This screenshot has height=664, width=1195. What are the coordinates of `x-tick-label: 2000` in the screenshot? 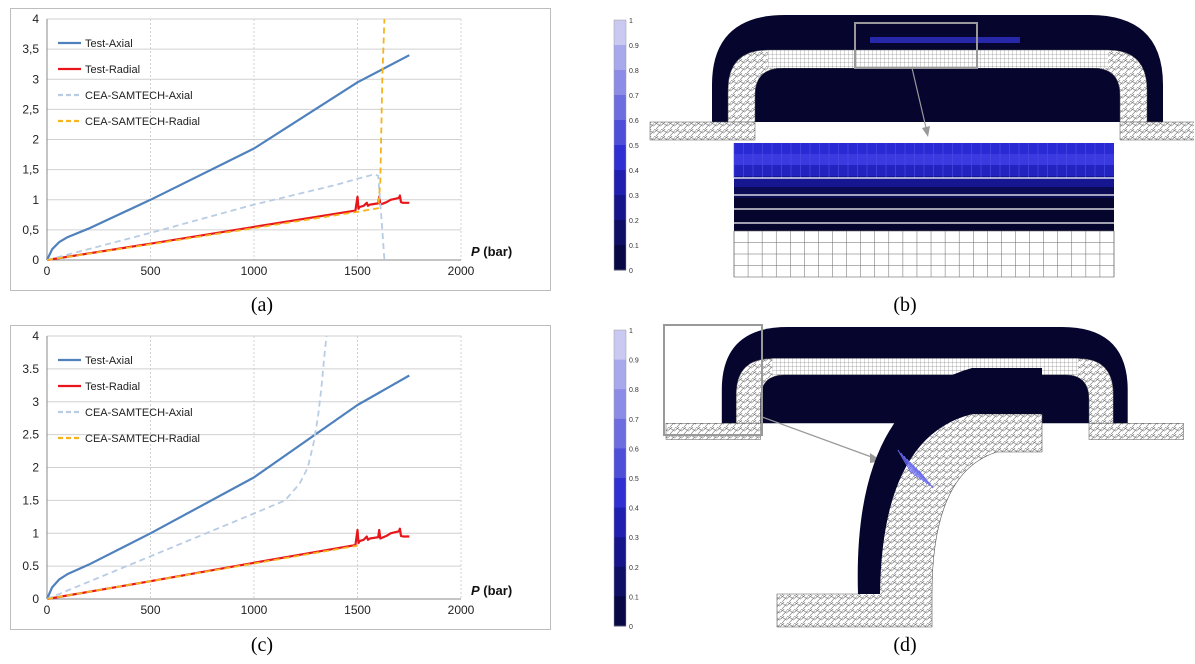 It's located at (461, 610).